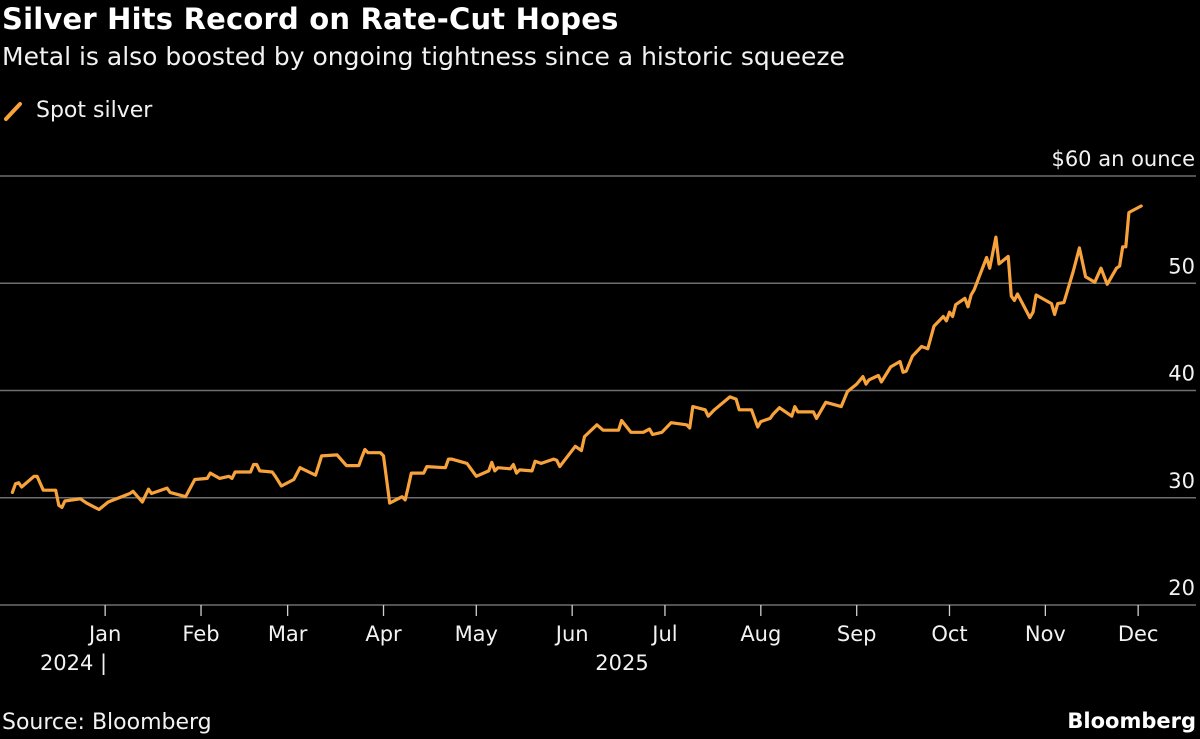 This screenshot has height=739, width=1200. Describe the element at coordinates (621, 663) in the screenshot. I see `year-label-2025: 2025` at that location.